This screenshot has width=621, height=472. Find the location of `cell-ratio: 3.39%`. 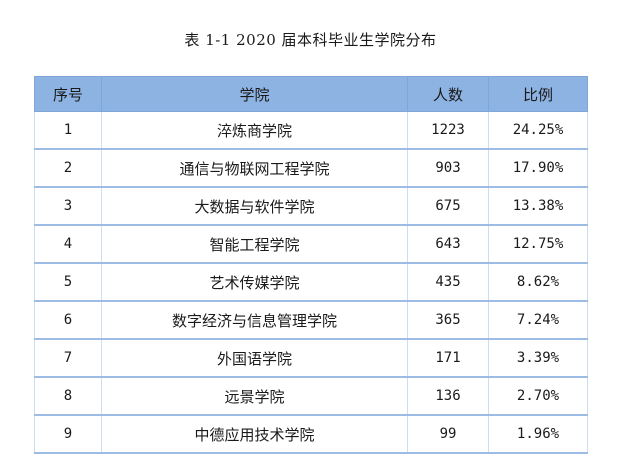

cell-ratio: 3.39% is located at coordinates (538, 358).